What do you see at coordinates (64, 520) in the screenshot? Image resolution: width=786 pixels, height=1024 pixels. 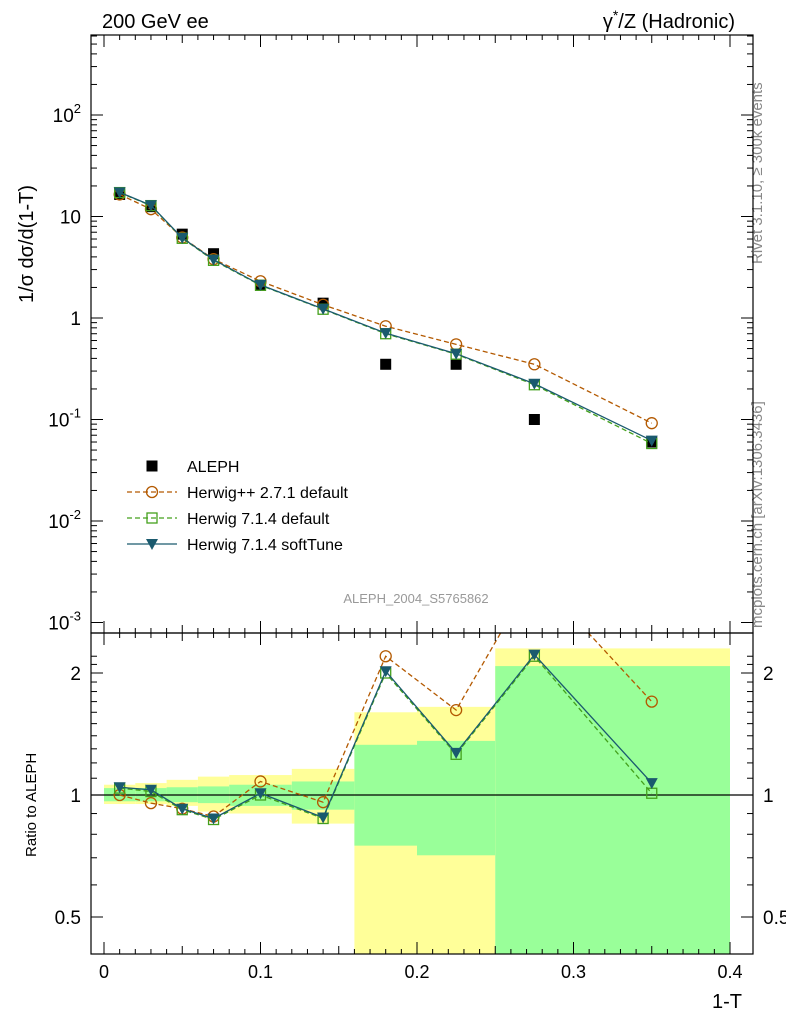 I see `main-y-tick-label-1: 10⁻²` at bounding box center [64, 520].